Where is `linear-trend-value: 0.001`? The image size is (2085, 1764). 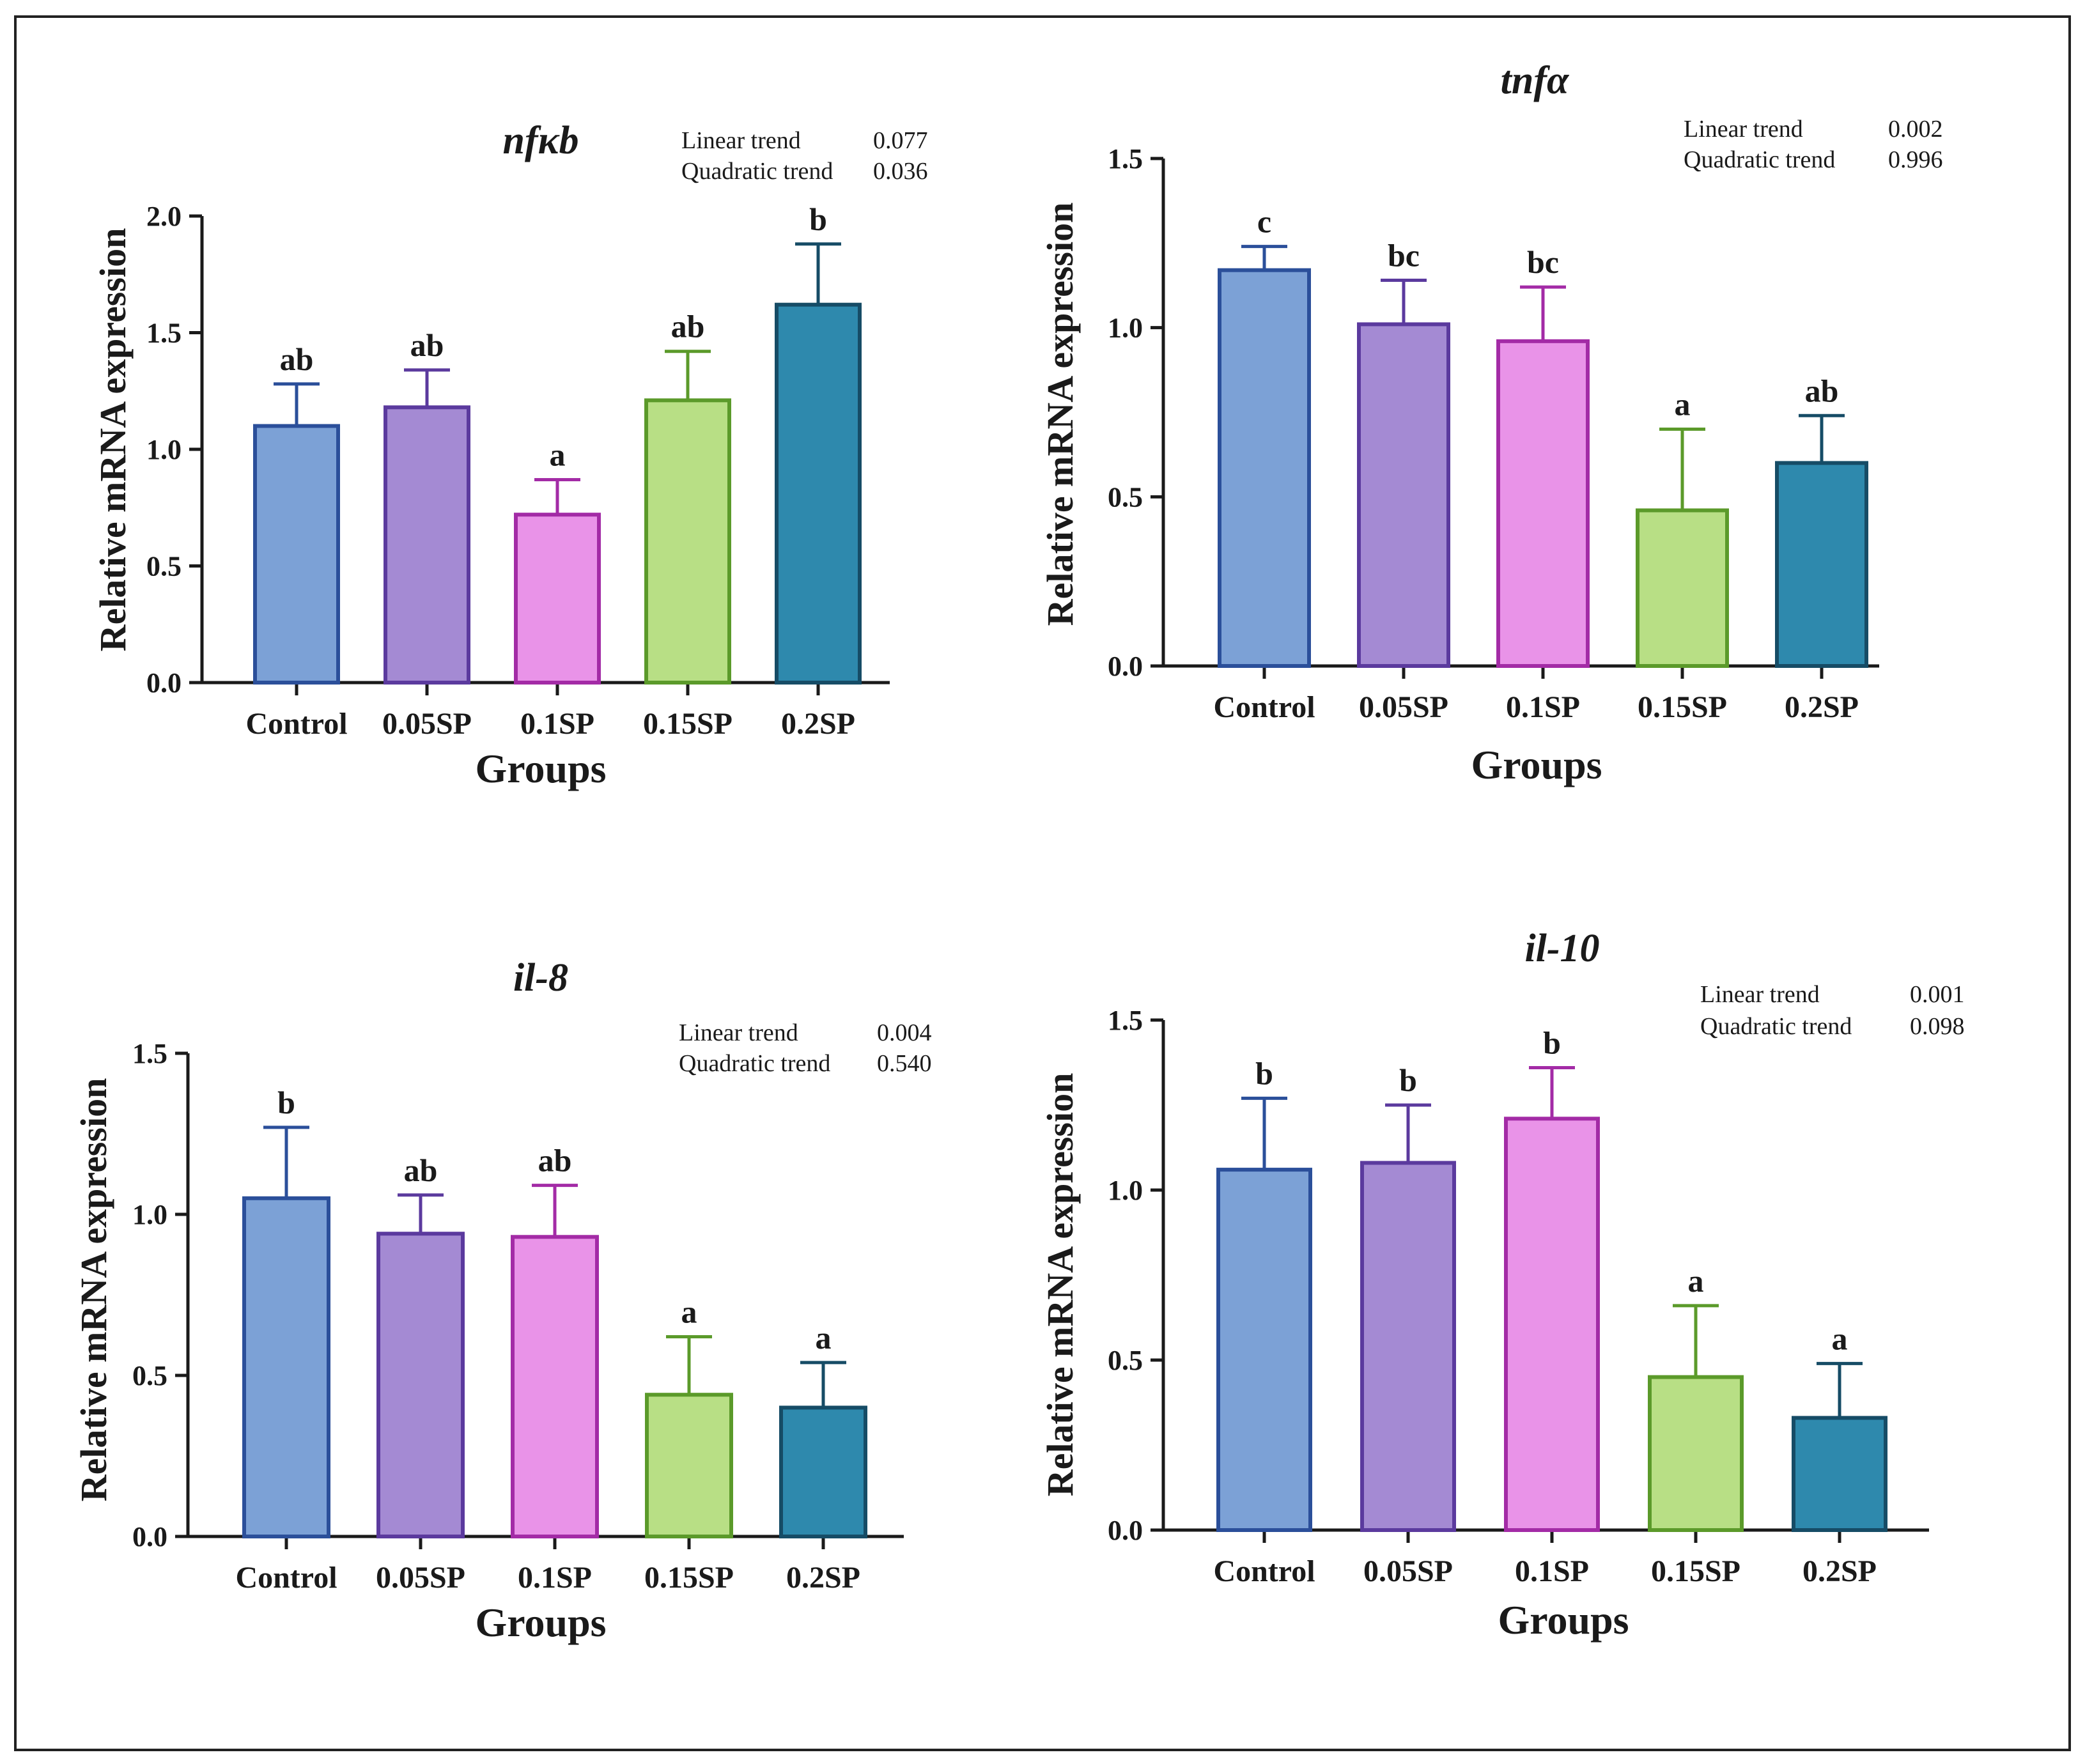
linear-trend-value: 0.001 is located at coordinates (1938, 994).